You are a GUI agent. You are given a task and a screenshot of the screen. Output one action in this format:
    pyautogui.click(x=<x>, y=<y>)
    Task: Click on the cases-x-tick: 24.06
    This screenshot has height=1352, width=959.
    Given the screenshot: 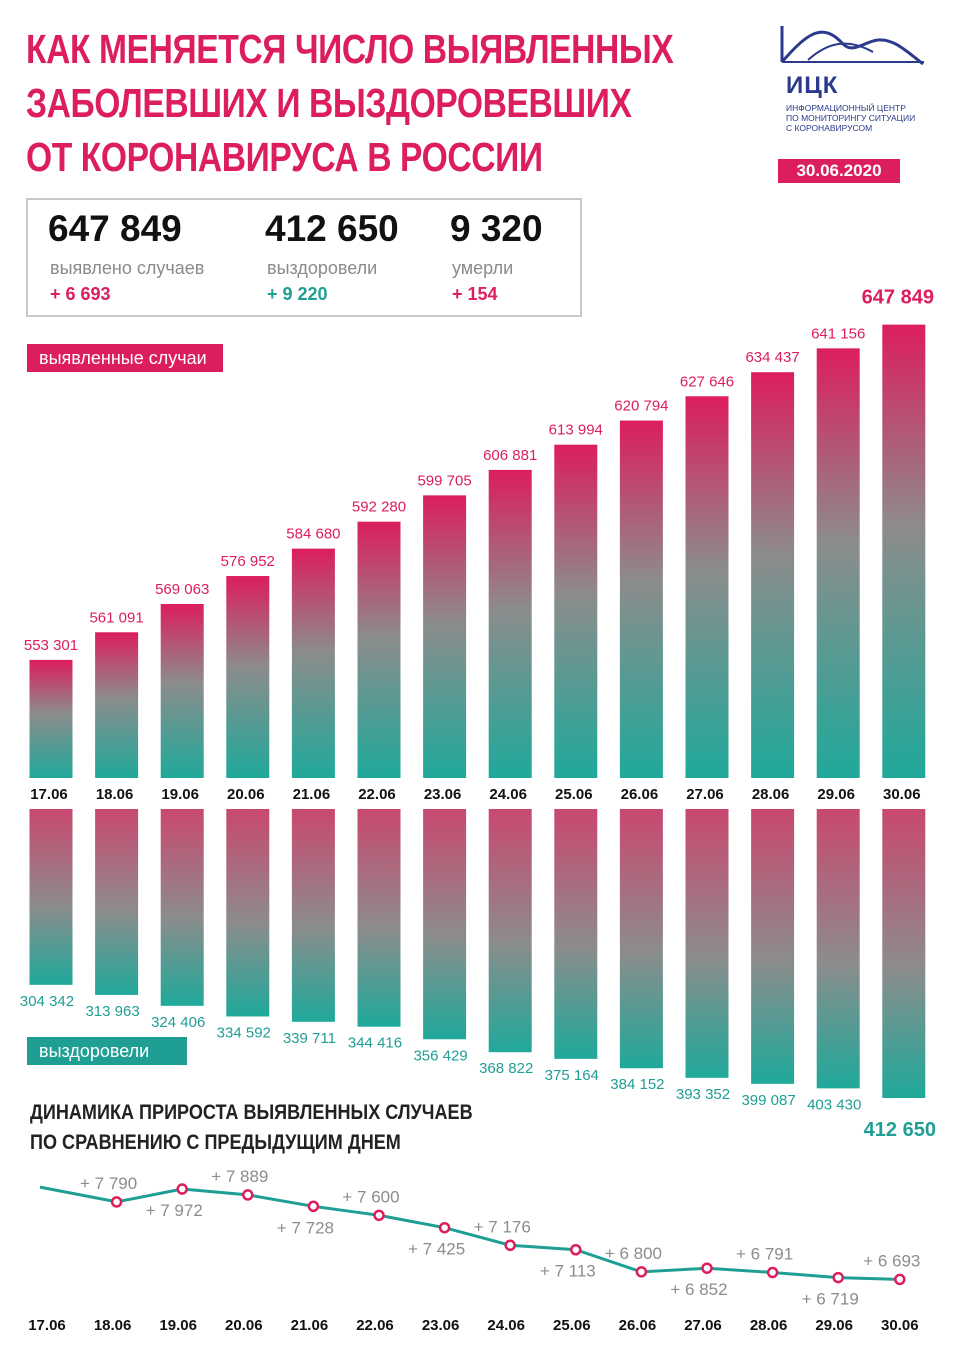 What is the action you would take?
    pyautogui.click(x=508, y=794)
    